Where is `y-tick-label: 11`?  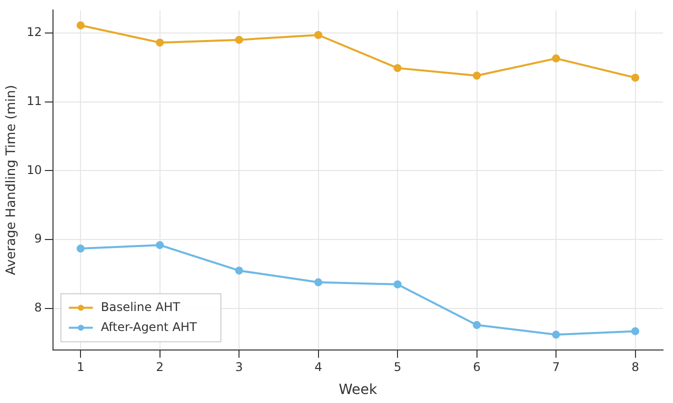
y-tick-label: 11 is located at coordinates (34, 101).